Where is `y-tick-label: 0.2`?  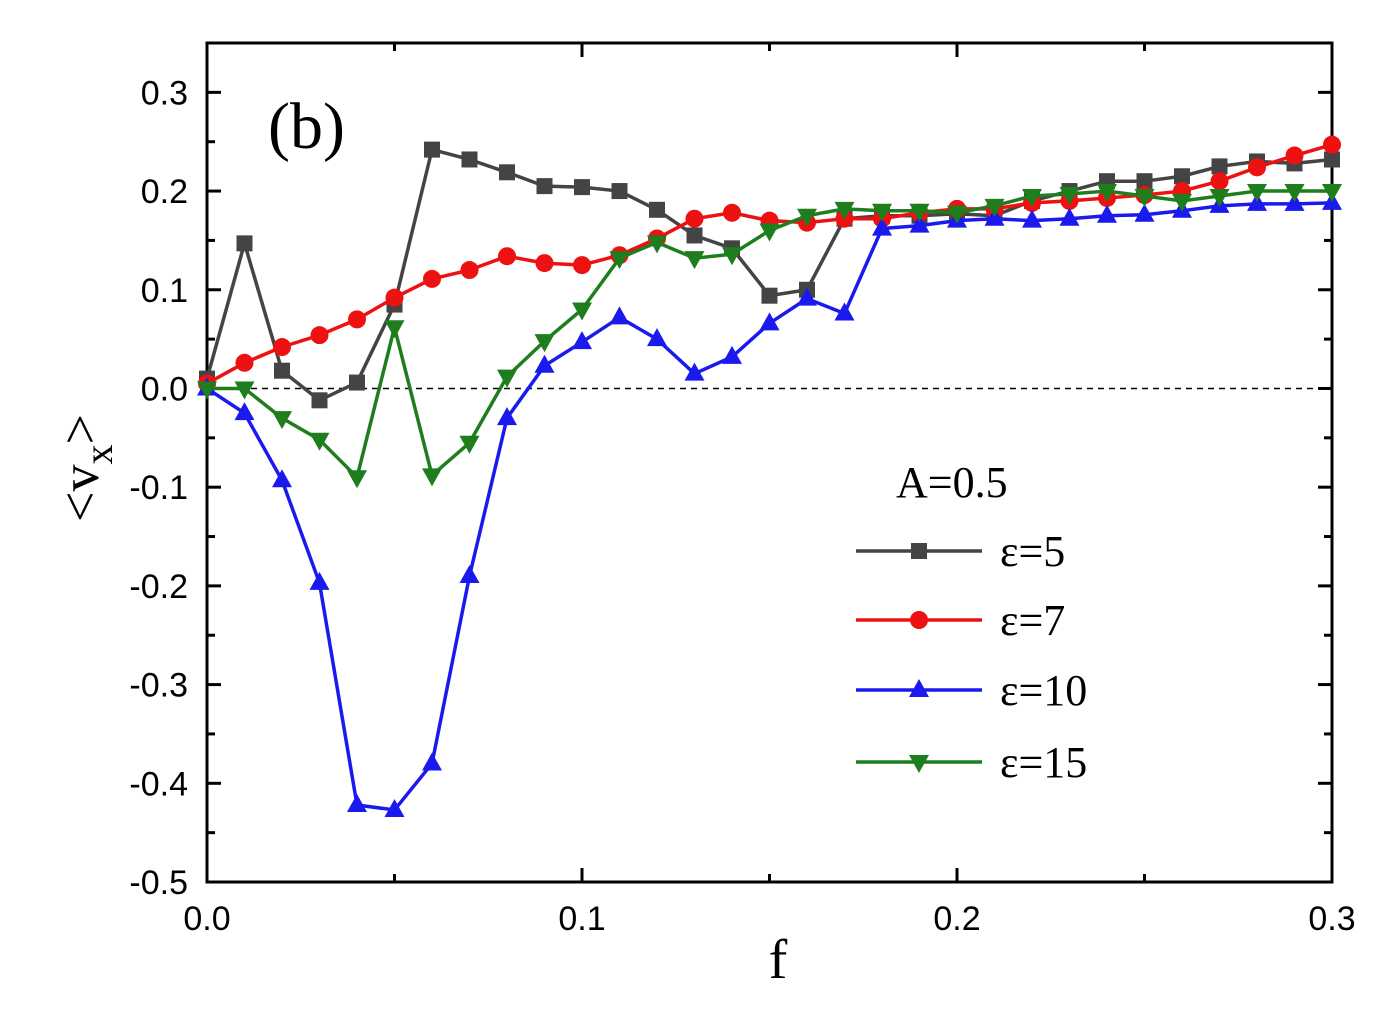 y-tick-label: 0.2 is located at coordinates (164, 192).